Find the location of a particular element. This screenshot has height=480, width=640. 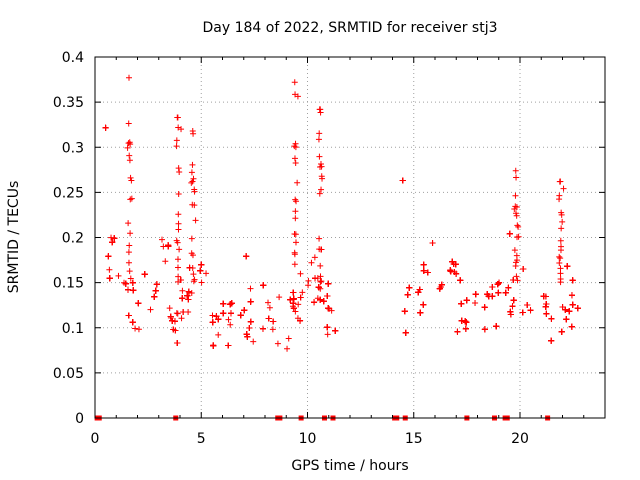

y-tick-label: 0.1 is located at coordinates (73, 329).